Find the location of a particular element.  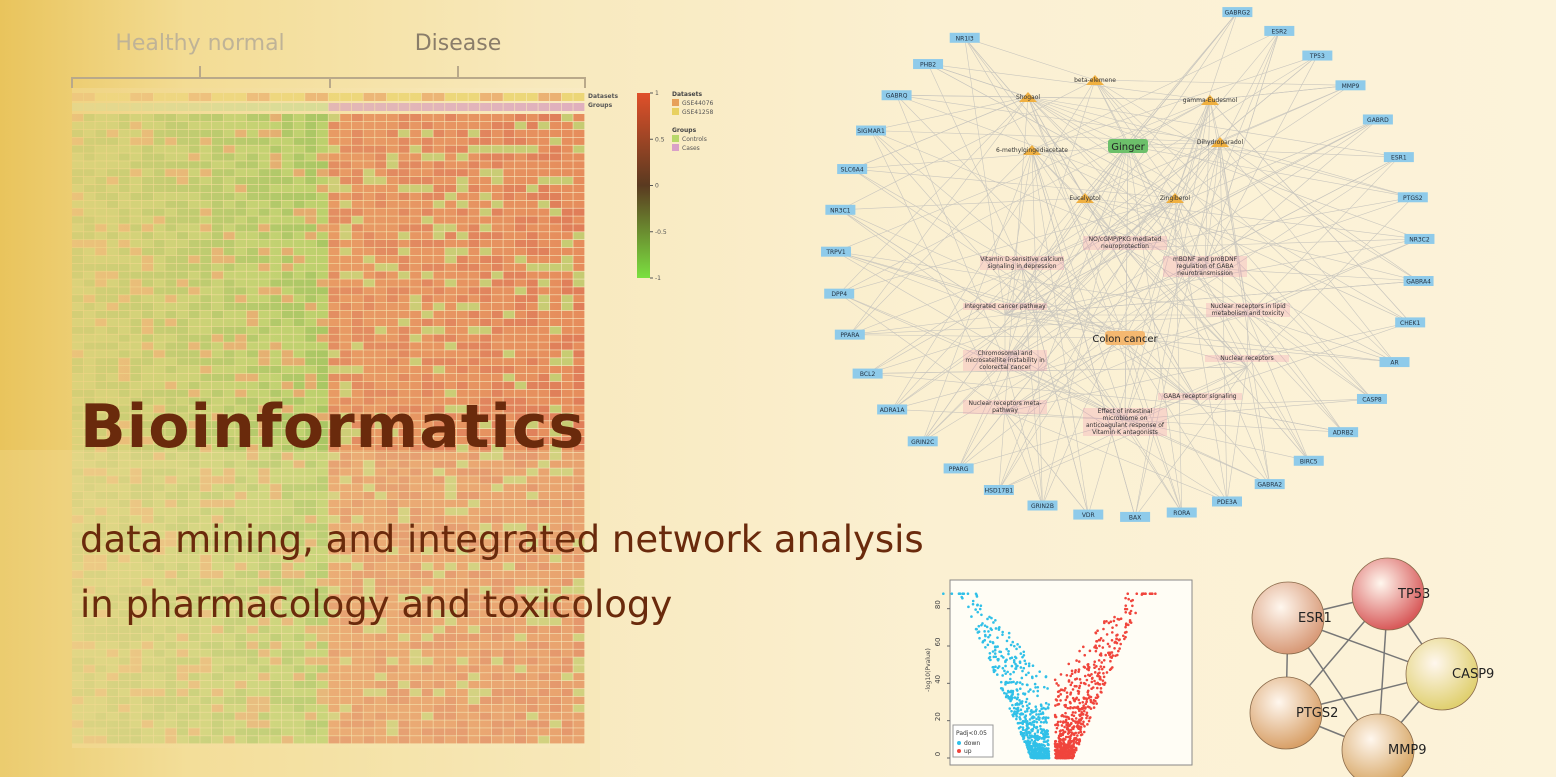

group-label: Disease is located at coordinates (458, 43).